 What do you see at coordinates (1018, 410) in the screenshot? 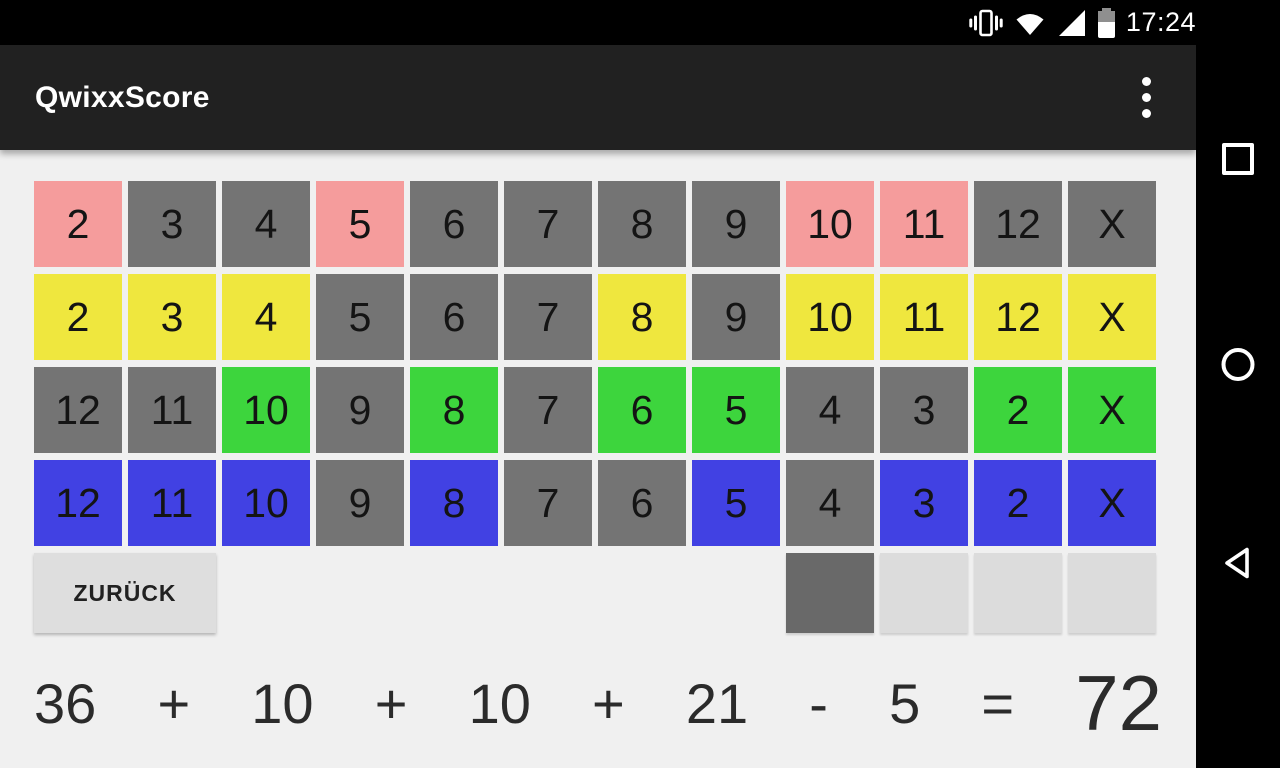
I see `cell-green-2: 2` at bounding box center [1018, 410].